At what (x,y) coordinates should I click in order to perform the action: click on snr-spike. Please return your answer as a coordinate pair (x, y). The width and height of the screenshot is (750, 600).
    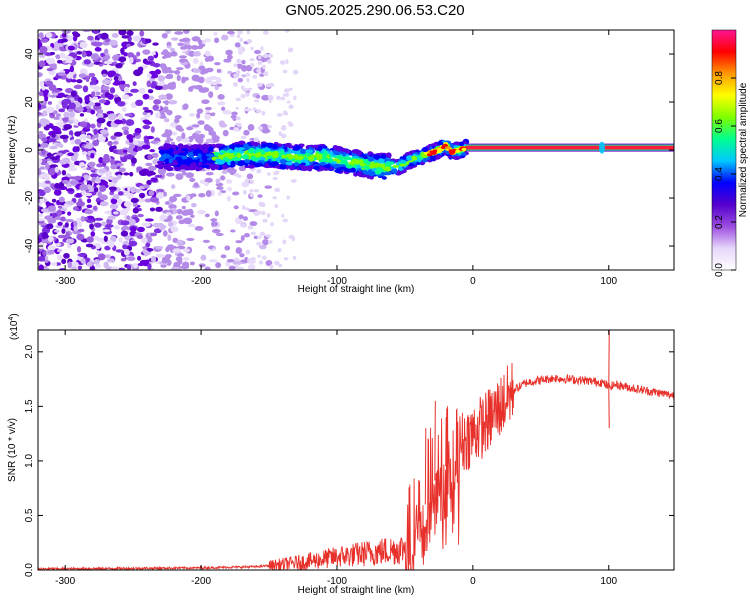
    Looking at the image, I should click on (609, 358).